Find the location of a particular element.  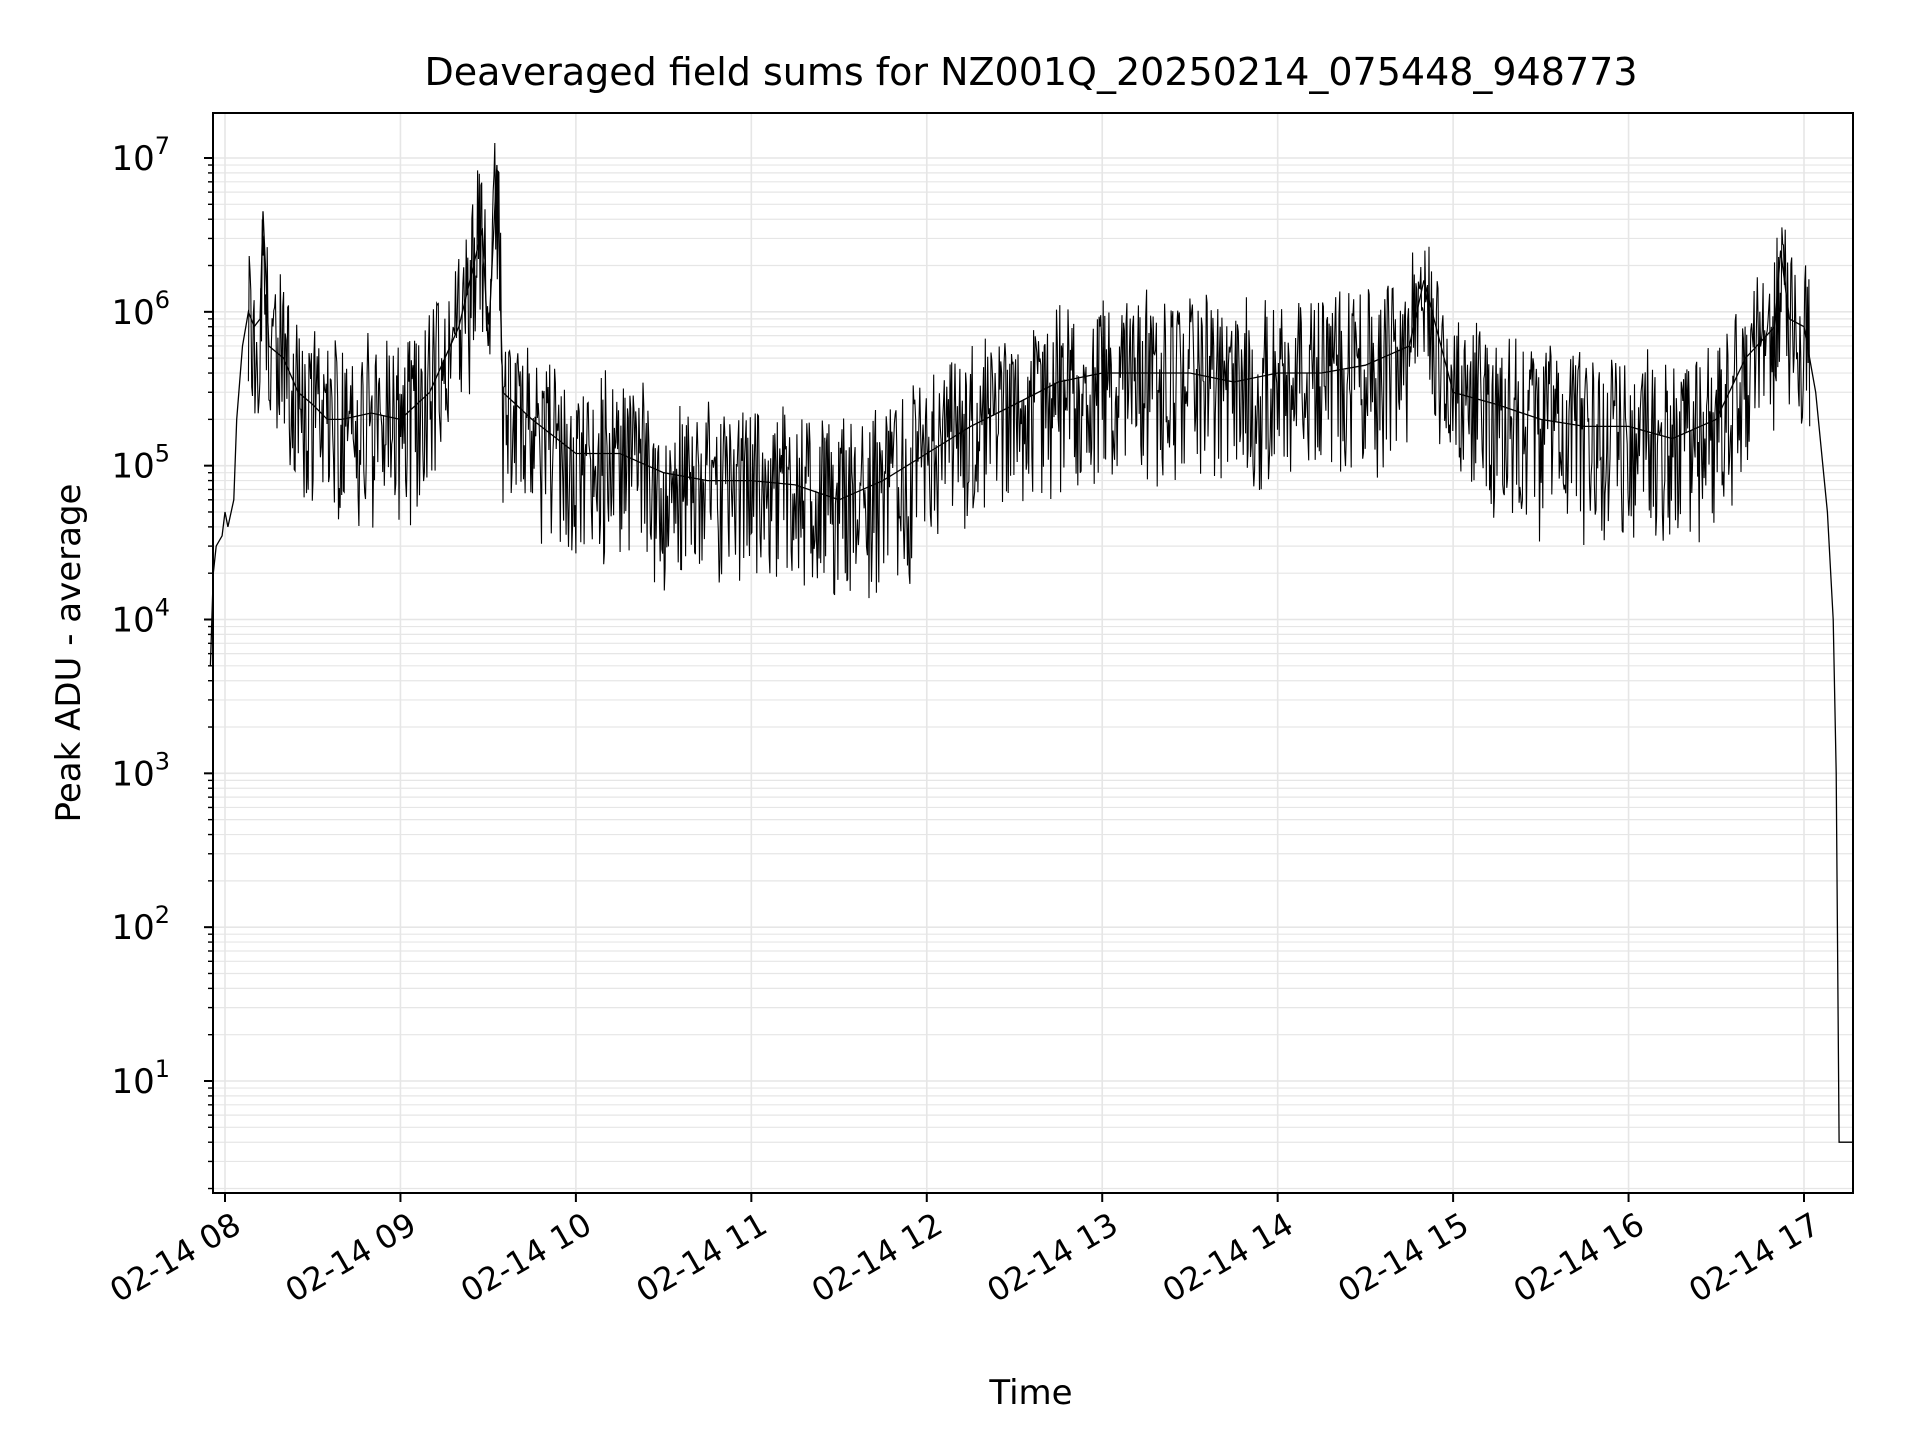

y-tick-label: 10⁴ is located at coordinates (140, 617).